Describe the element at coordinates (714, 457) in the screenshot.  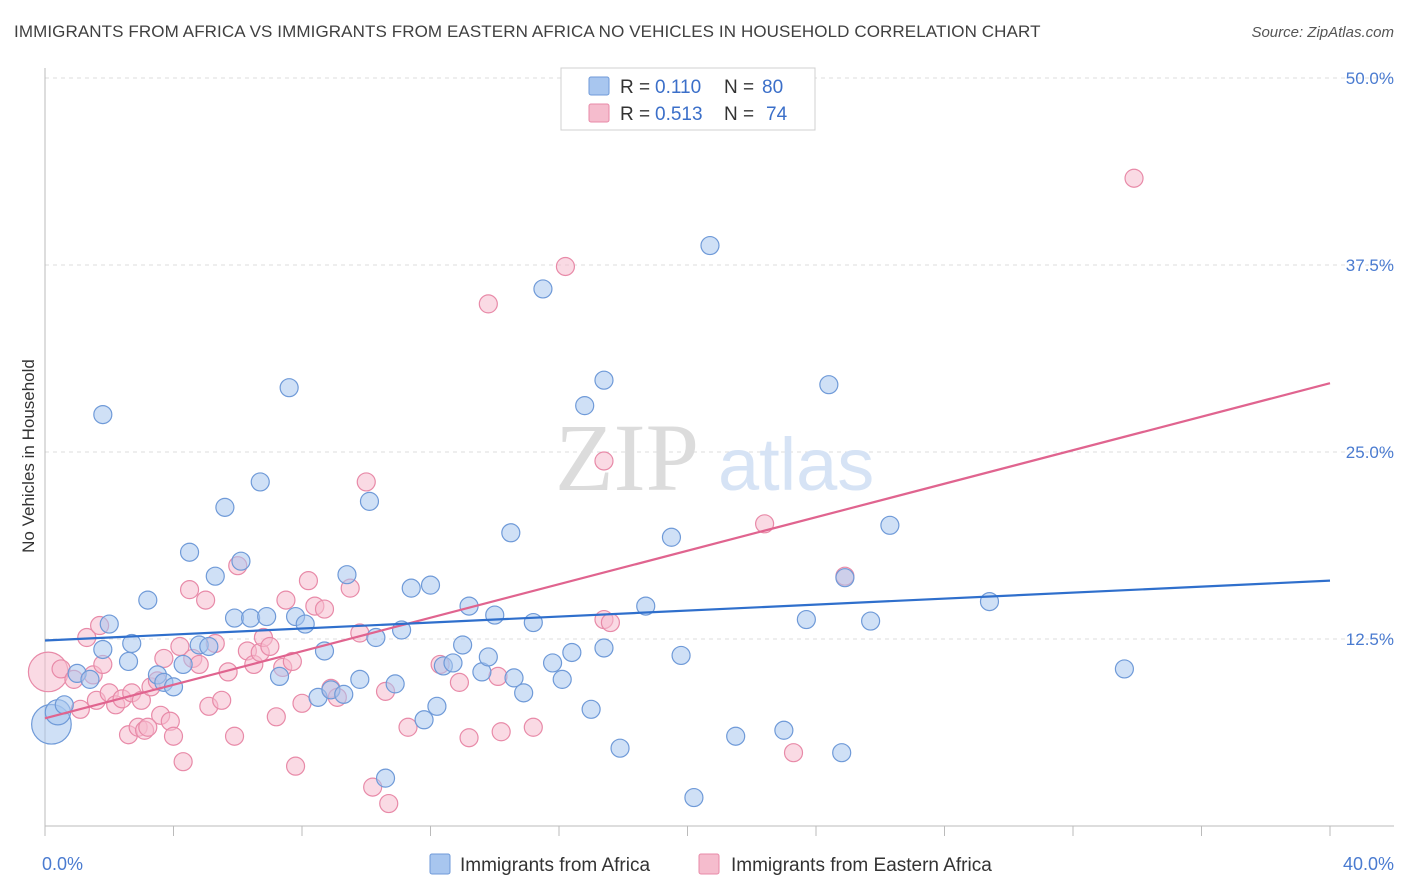
I see `watermark: ZIP atlas` at that location.